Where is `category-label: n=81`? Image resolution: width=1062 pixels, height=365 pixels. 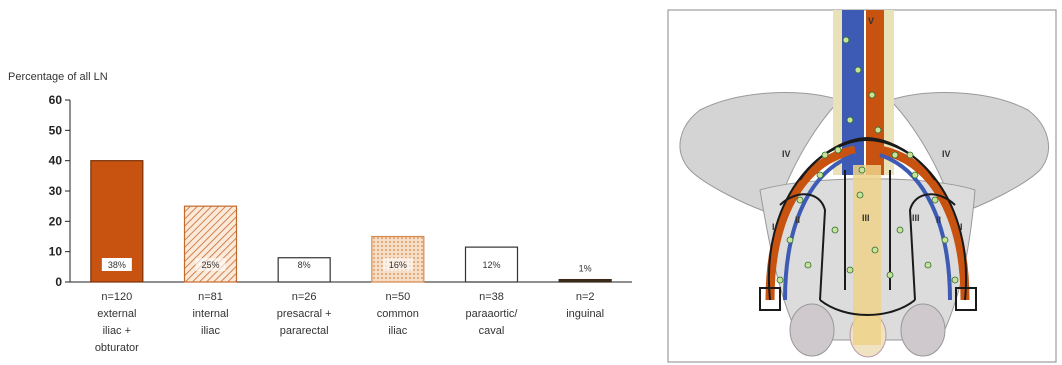
category-label: n=81 is located at coordinates (210, 297).